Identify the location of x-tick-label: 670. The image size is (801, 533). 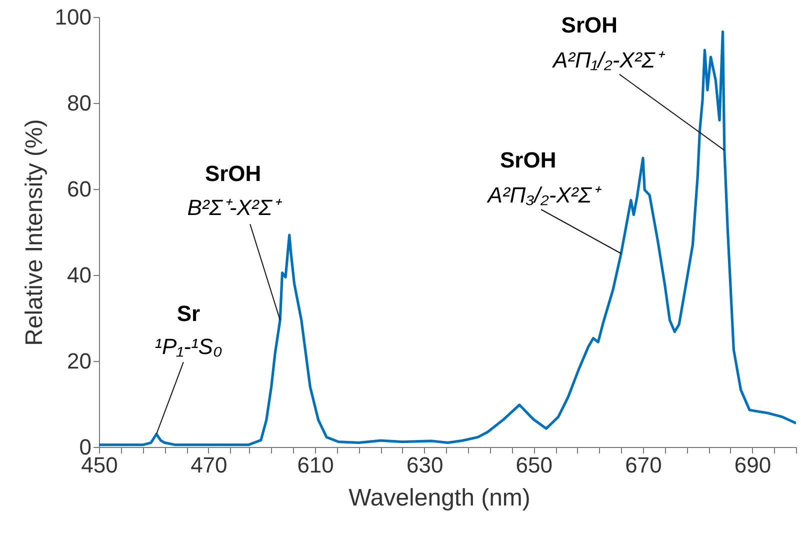
(643, 465).